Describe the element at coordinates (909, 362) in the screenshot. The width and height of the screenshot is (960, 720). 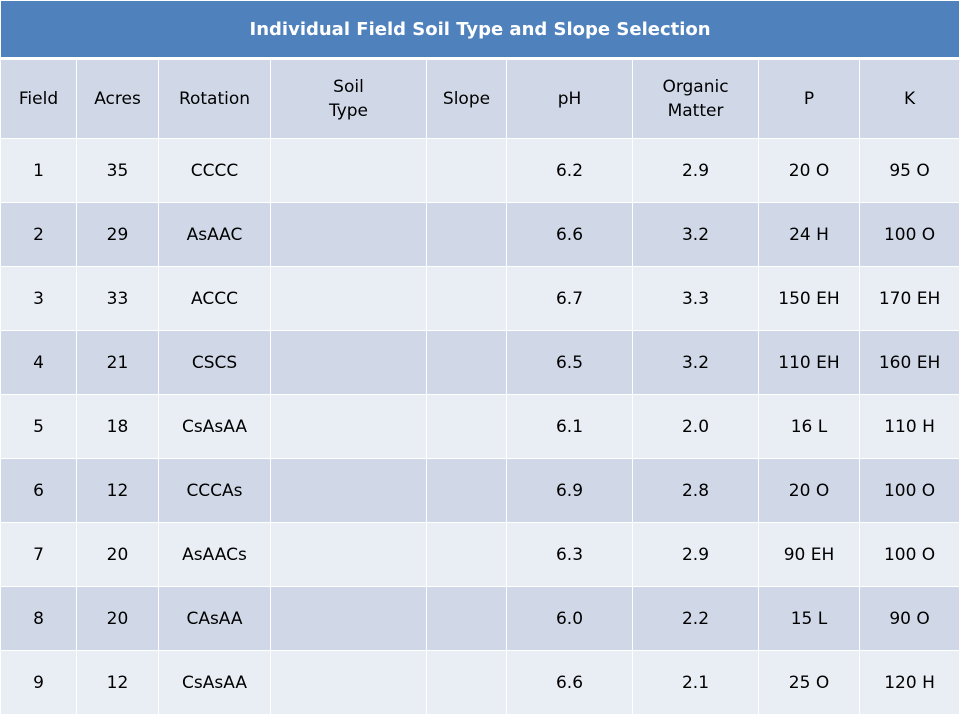
I see `cell-k: 160 EH` at that location.